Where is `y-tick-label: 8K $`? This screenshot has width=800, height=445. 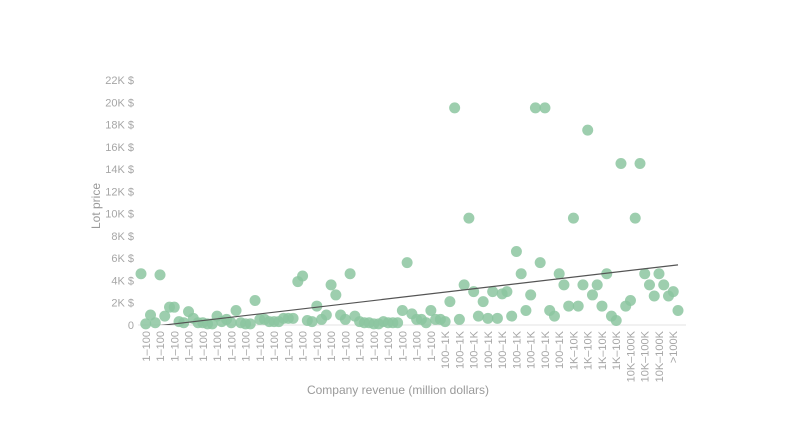
y-tick-label: 8K $ is located at coordinates (122, 237).